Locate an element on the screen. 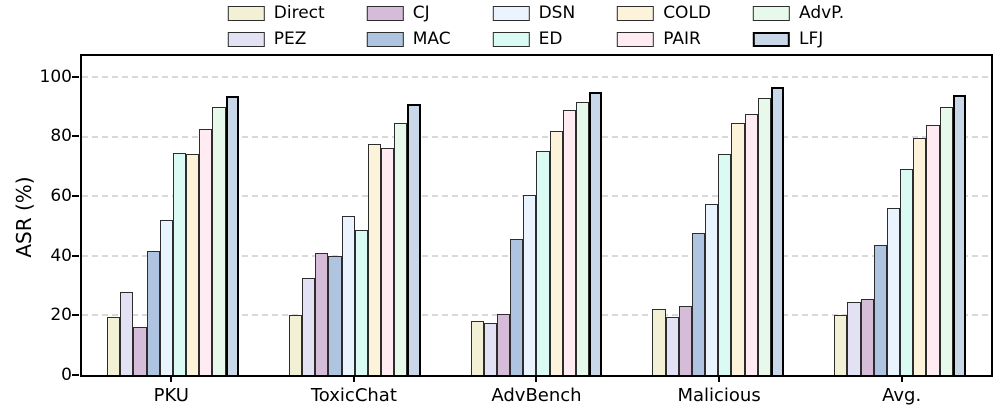 The image size is (996, 407). legend-item-mac: MAC is located at coordinates (408, 38).